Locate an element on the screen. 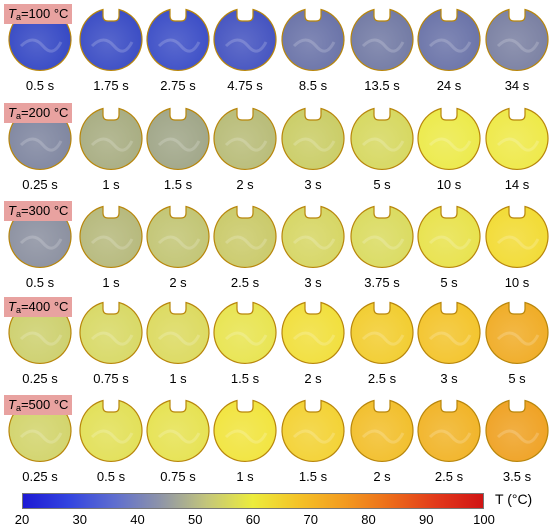  thermal-frame: 4.75 s is located at coordinates (245, 51).